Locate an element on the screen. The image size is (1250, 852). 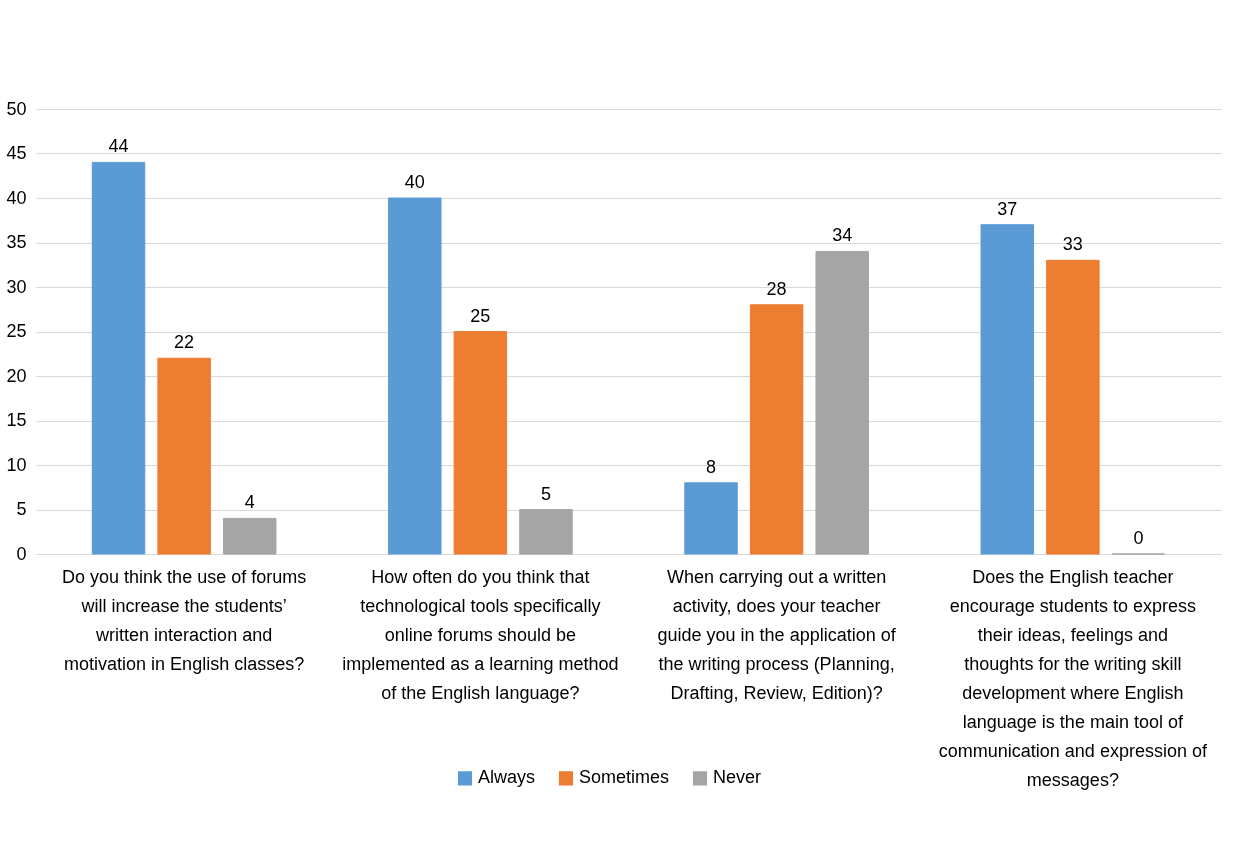
y-tick-label: 25 is located at coordinates (16, 331).